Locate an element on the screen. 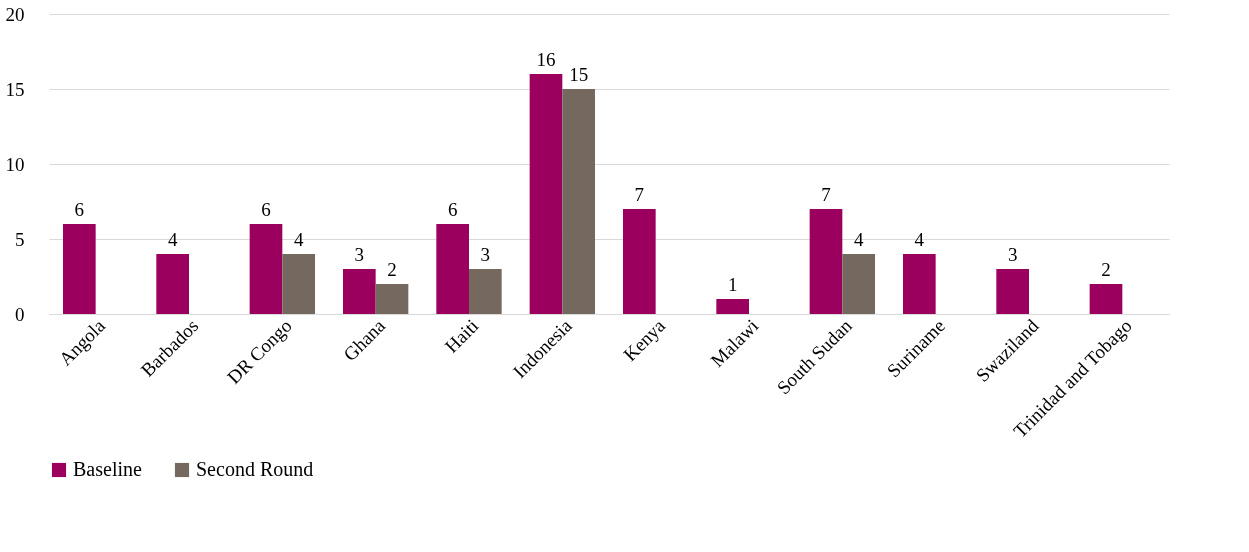 This screenshot has height=552, width=1249. y-tick-label: 15 is located at coordinates (15, 89).